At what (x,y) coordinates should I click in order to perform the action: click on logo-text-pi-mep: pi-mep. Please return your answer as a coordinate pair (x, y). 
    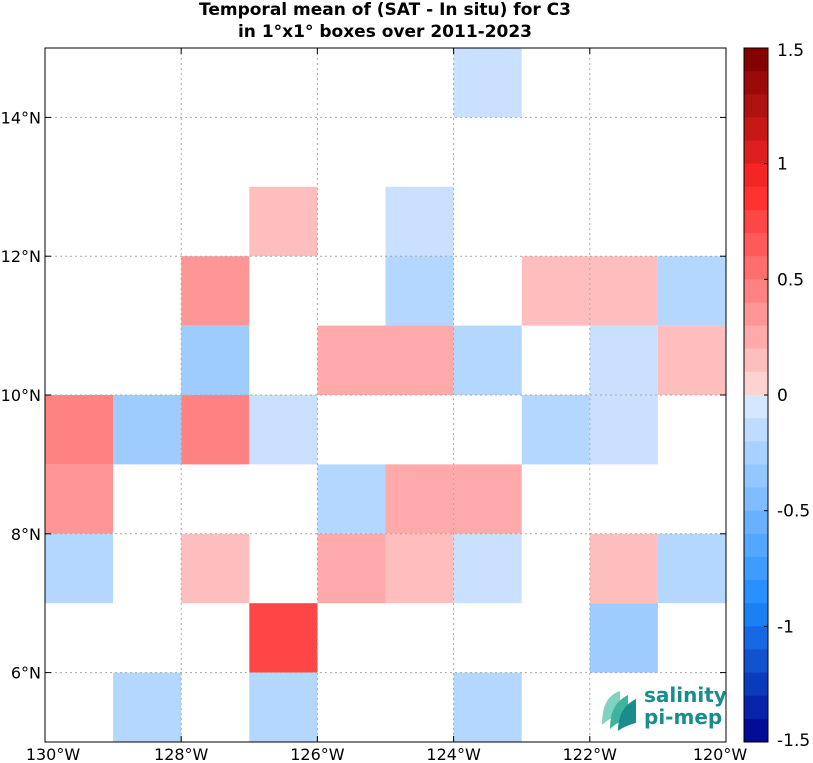
    Looking at the image, I should click on (683, 717).